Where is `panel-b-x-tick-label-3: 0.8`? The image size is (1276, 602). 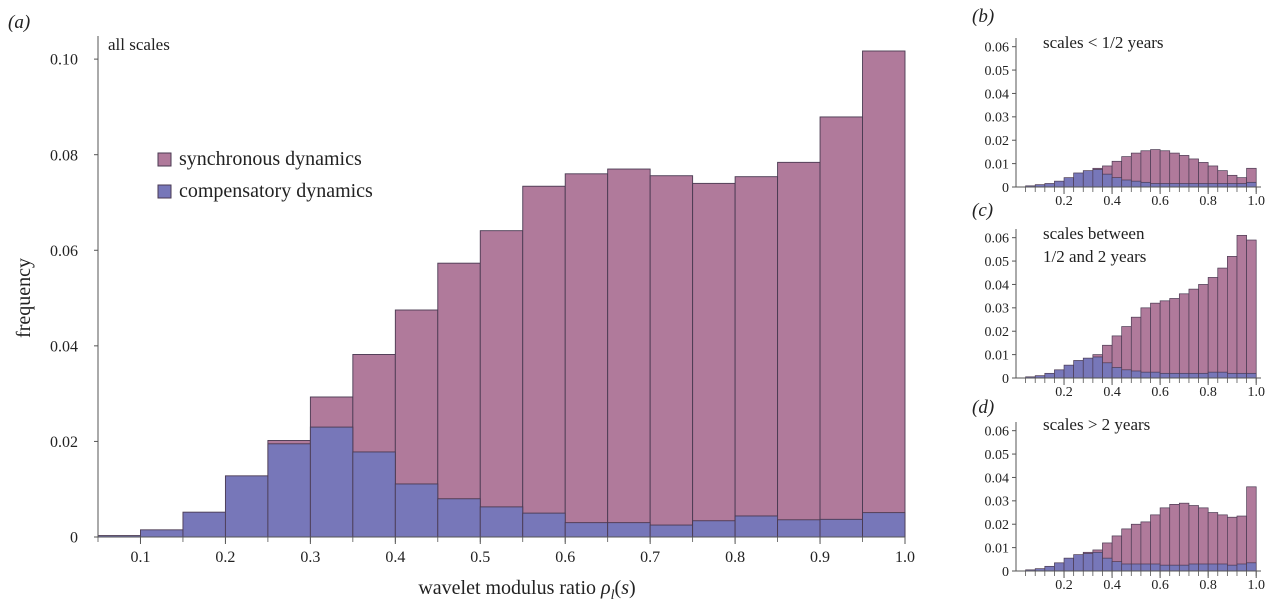
panel-b-x-tick-label-3: 0.8 is located at coordinates (1208, 201).